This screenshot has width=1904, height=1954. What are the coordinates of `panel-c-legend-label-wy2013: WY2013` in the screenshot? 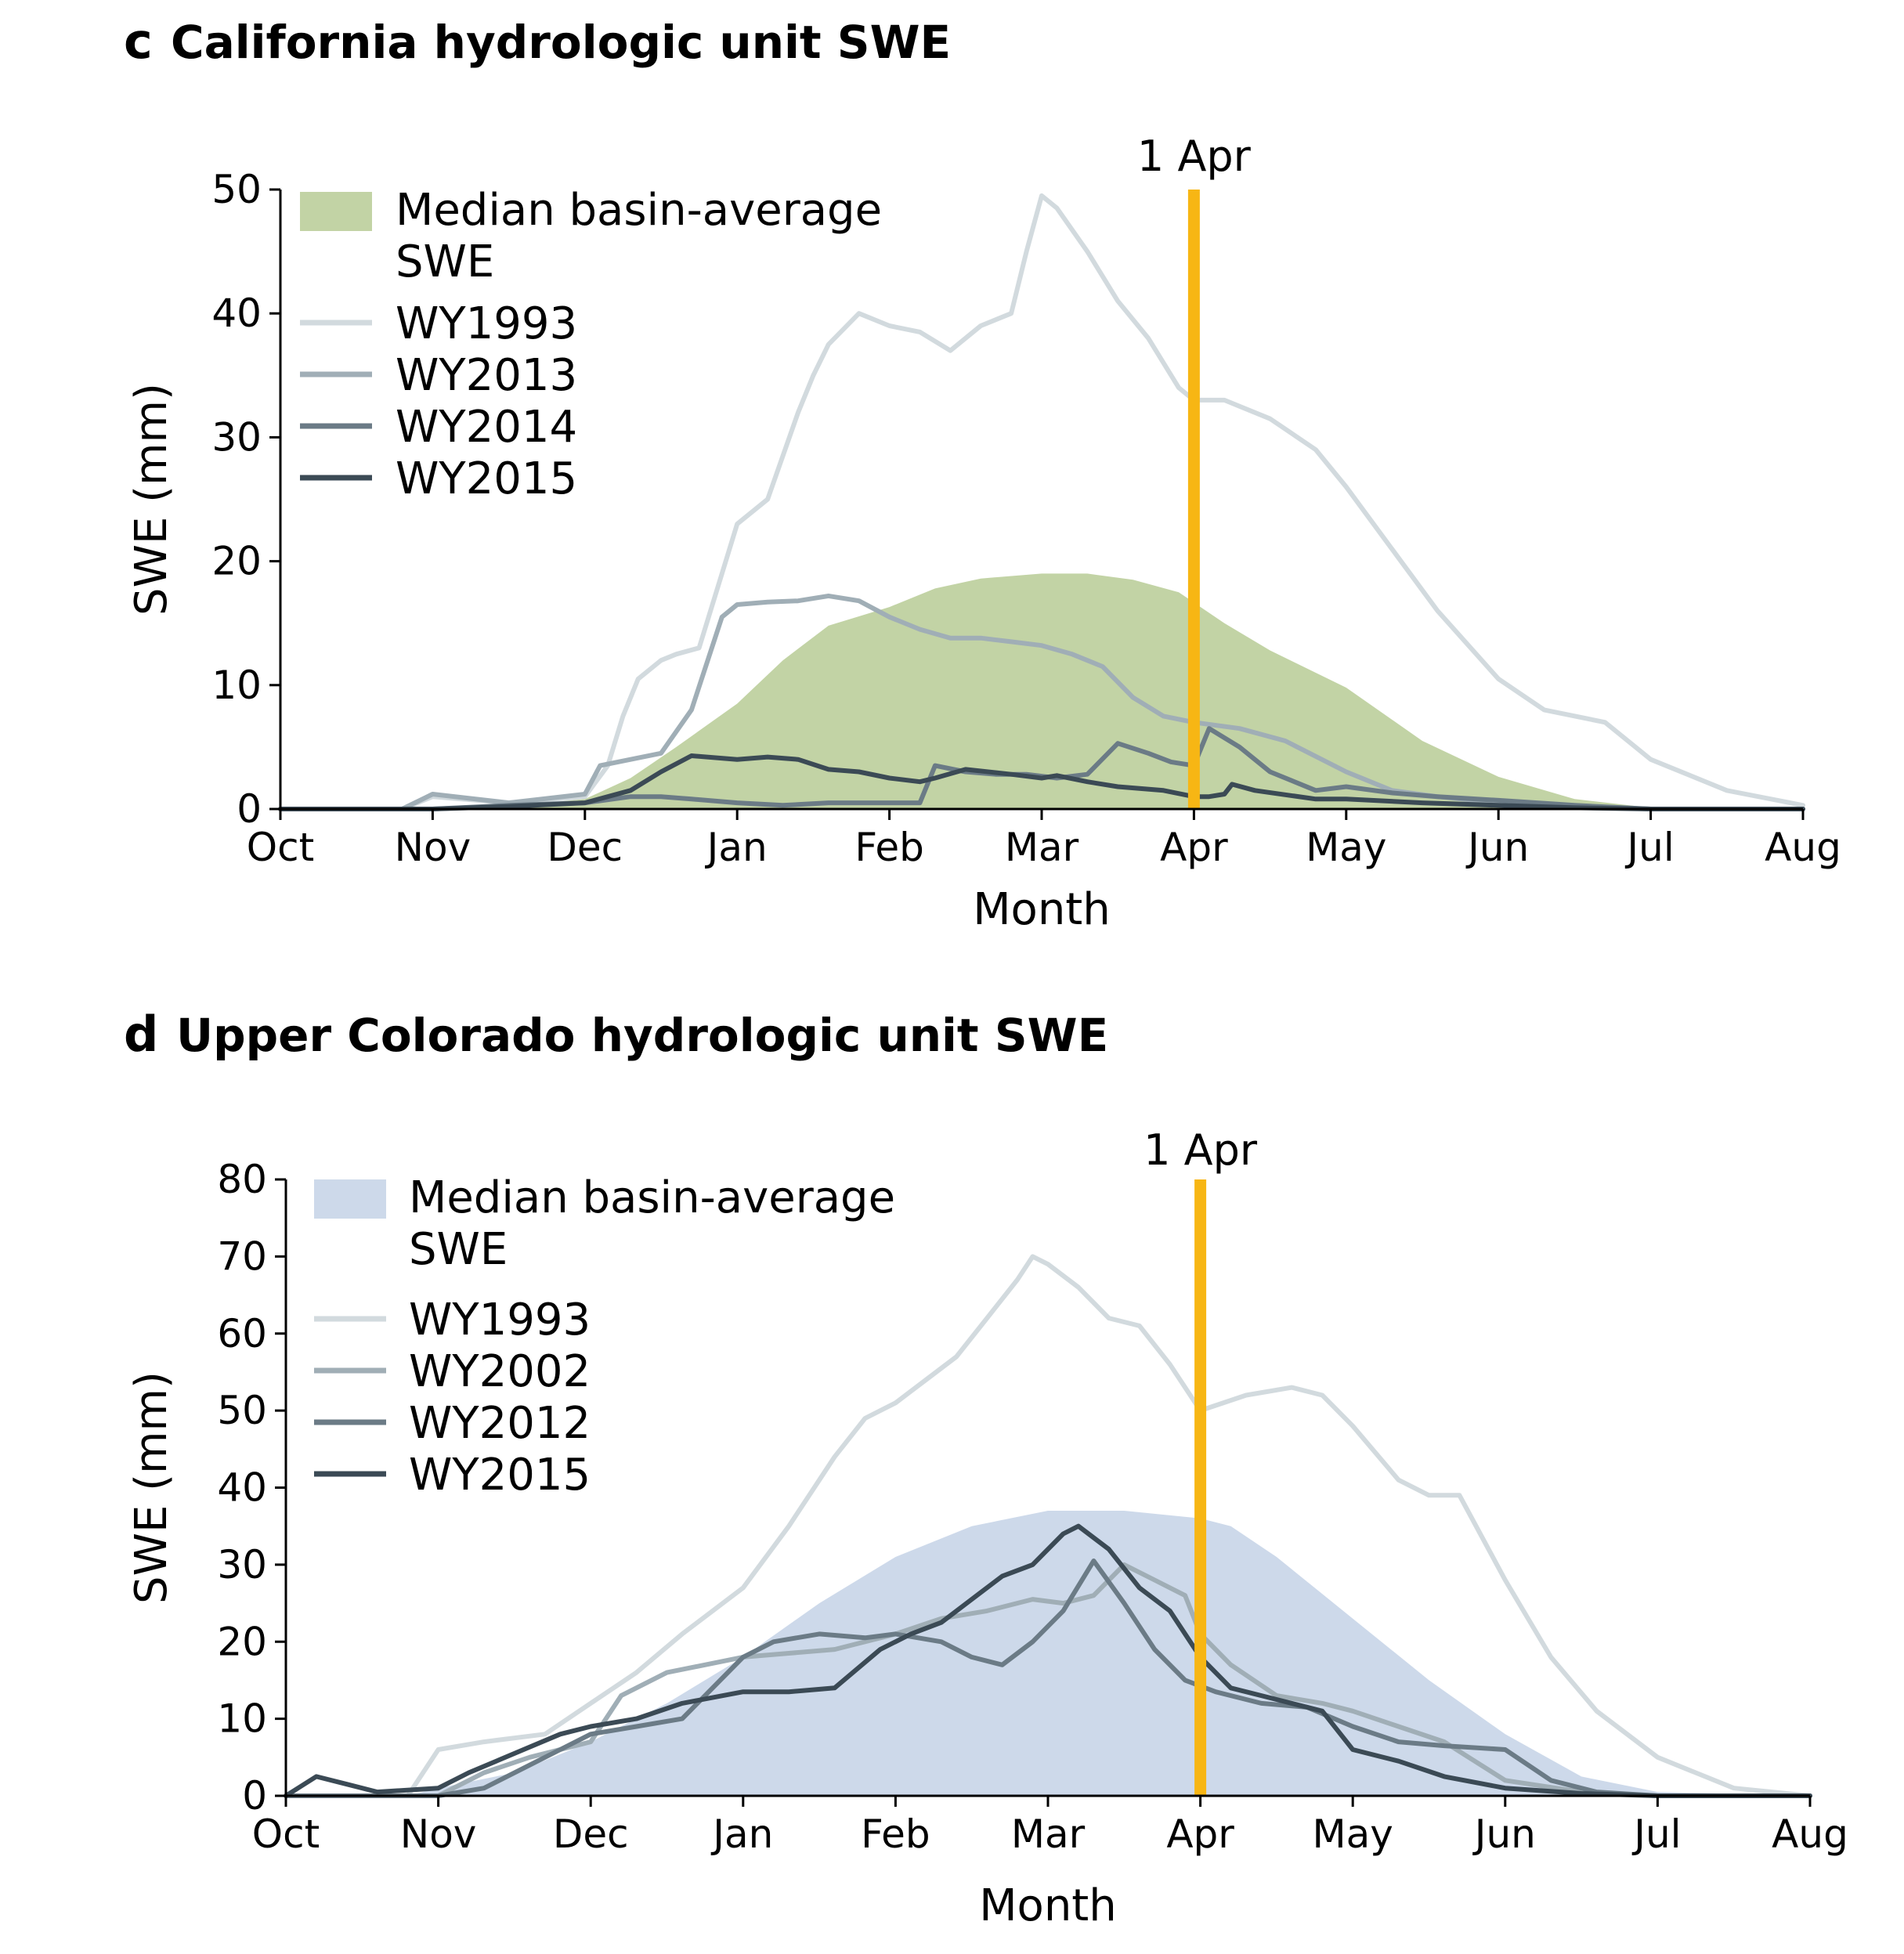 It's located at (486, 375).